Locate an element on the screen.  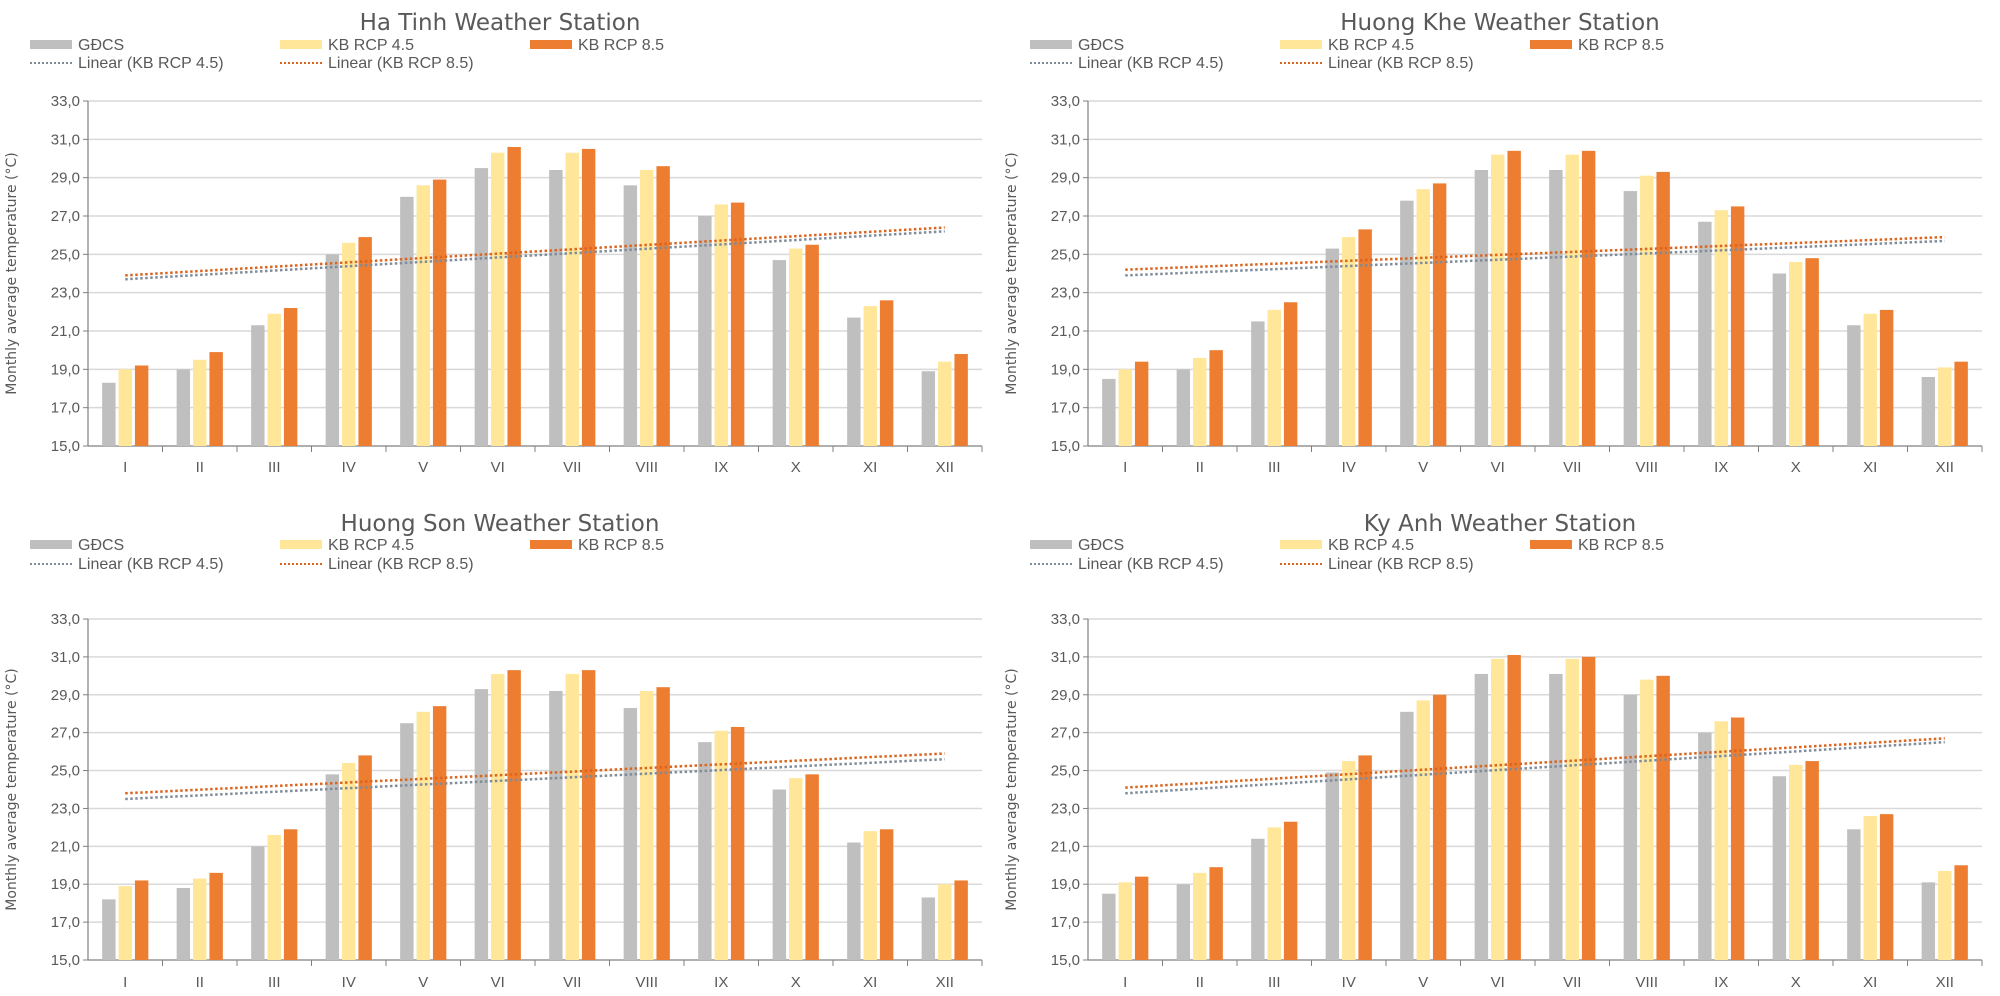
y-tick-label: 27,0 is located at coordinates (65, 733).